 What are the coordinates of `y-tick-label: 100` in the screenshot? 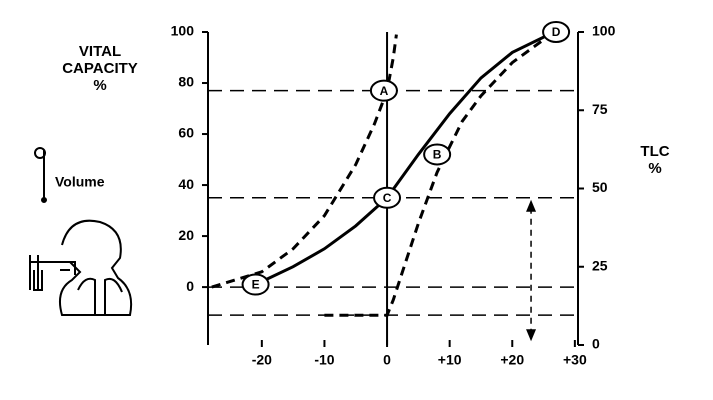 It's located at (183, 31).